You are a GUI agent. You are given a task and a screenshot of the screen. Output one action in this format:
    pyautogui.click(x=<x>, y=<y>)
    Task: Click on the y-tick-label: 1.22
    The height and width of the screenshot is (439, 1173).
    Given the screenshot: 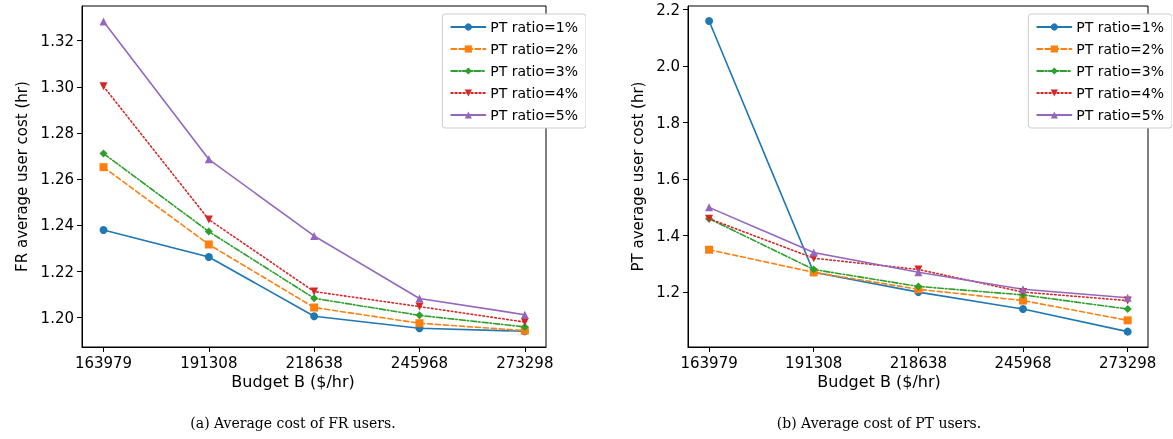 What is the action you would take?
    pyautogui.click(x=57, y=271)
    